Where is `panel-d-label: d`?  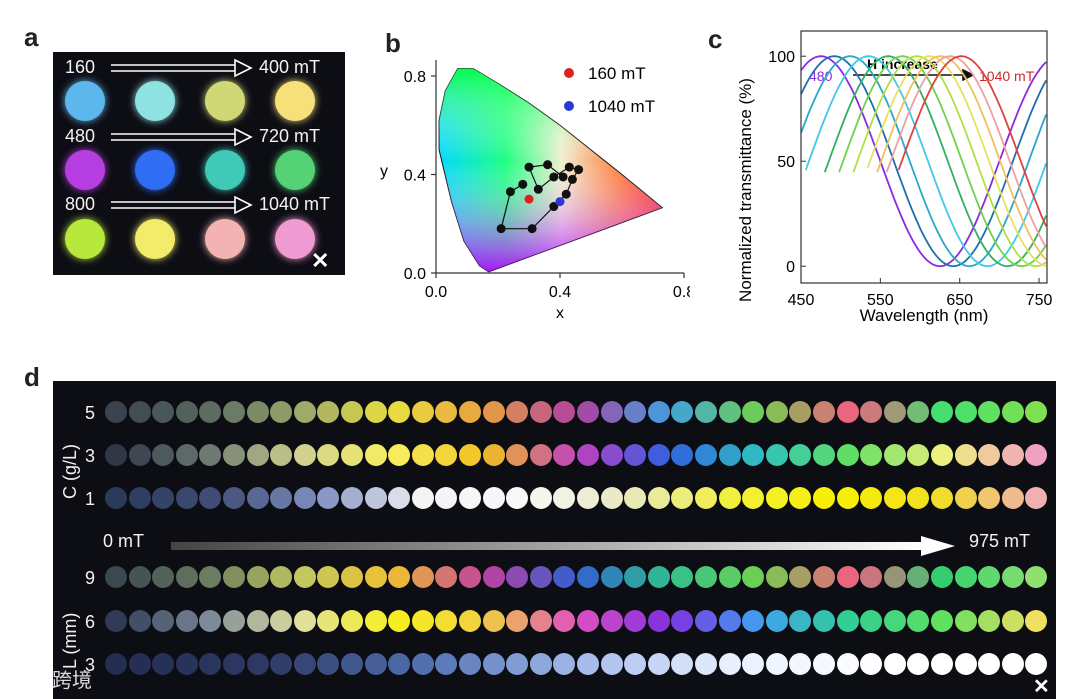
panel-d-label: d is located at coordinates (32, 377).